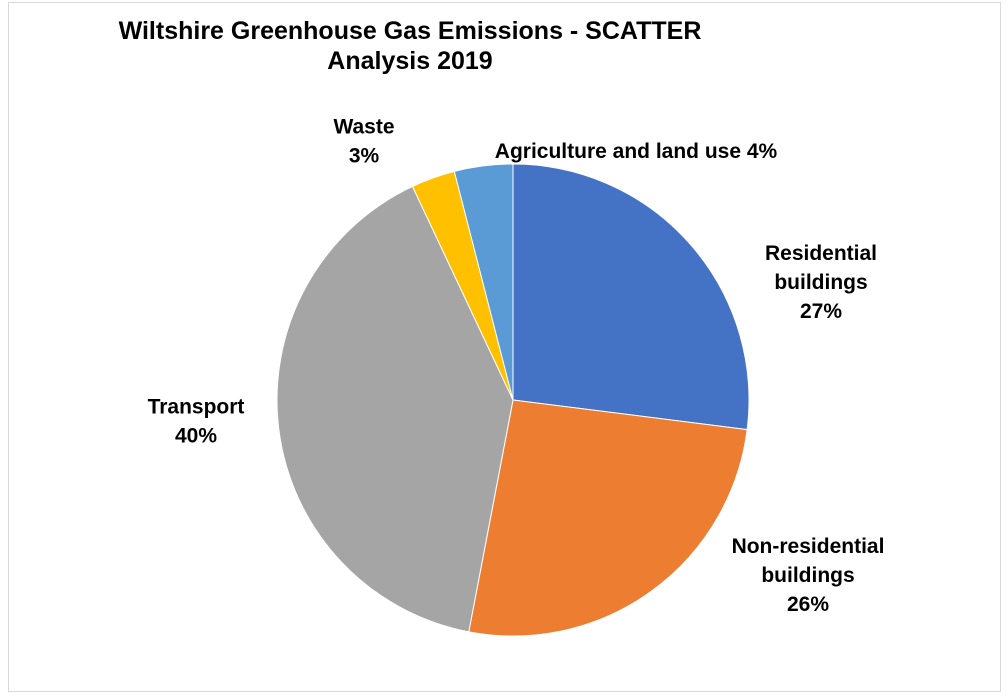 Image resolution: width=1008 pixels, height=700 pixels. Describe the element at coordinates (483, 282) in the screenshot. I see `pie-slice-agriculture-and-land-use` at that location.